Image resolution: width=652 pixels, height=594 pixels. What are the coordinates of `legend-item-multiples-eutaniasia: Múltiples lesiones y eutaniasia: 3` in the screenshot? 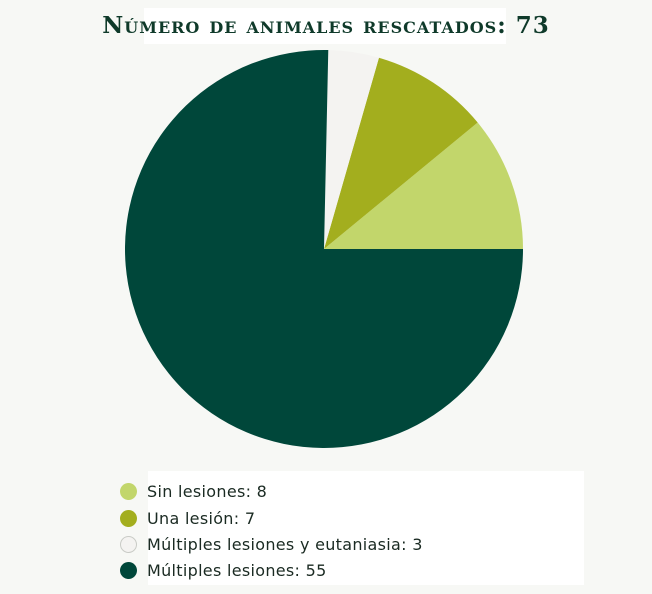 It's located at (271, 544).